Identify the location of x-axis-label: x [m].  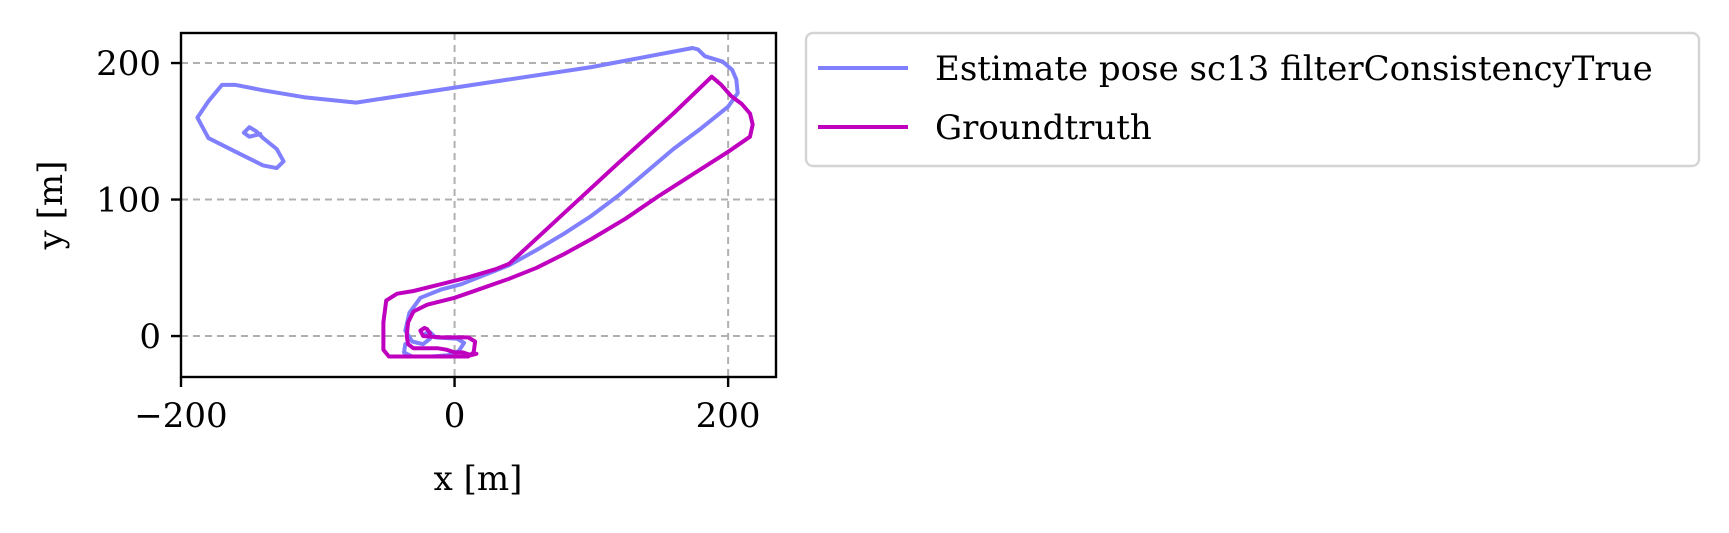
(478, 479).